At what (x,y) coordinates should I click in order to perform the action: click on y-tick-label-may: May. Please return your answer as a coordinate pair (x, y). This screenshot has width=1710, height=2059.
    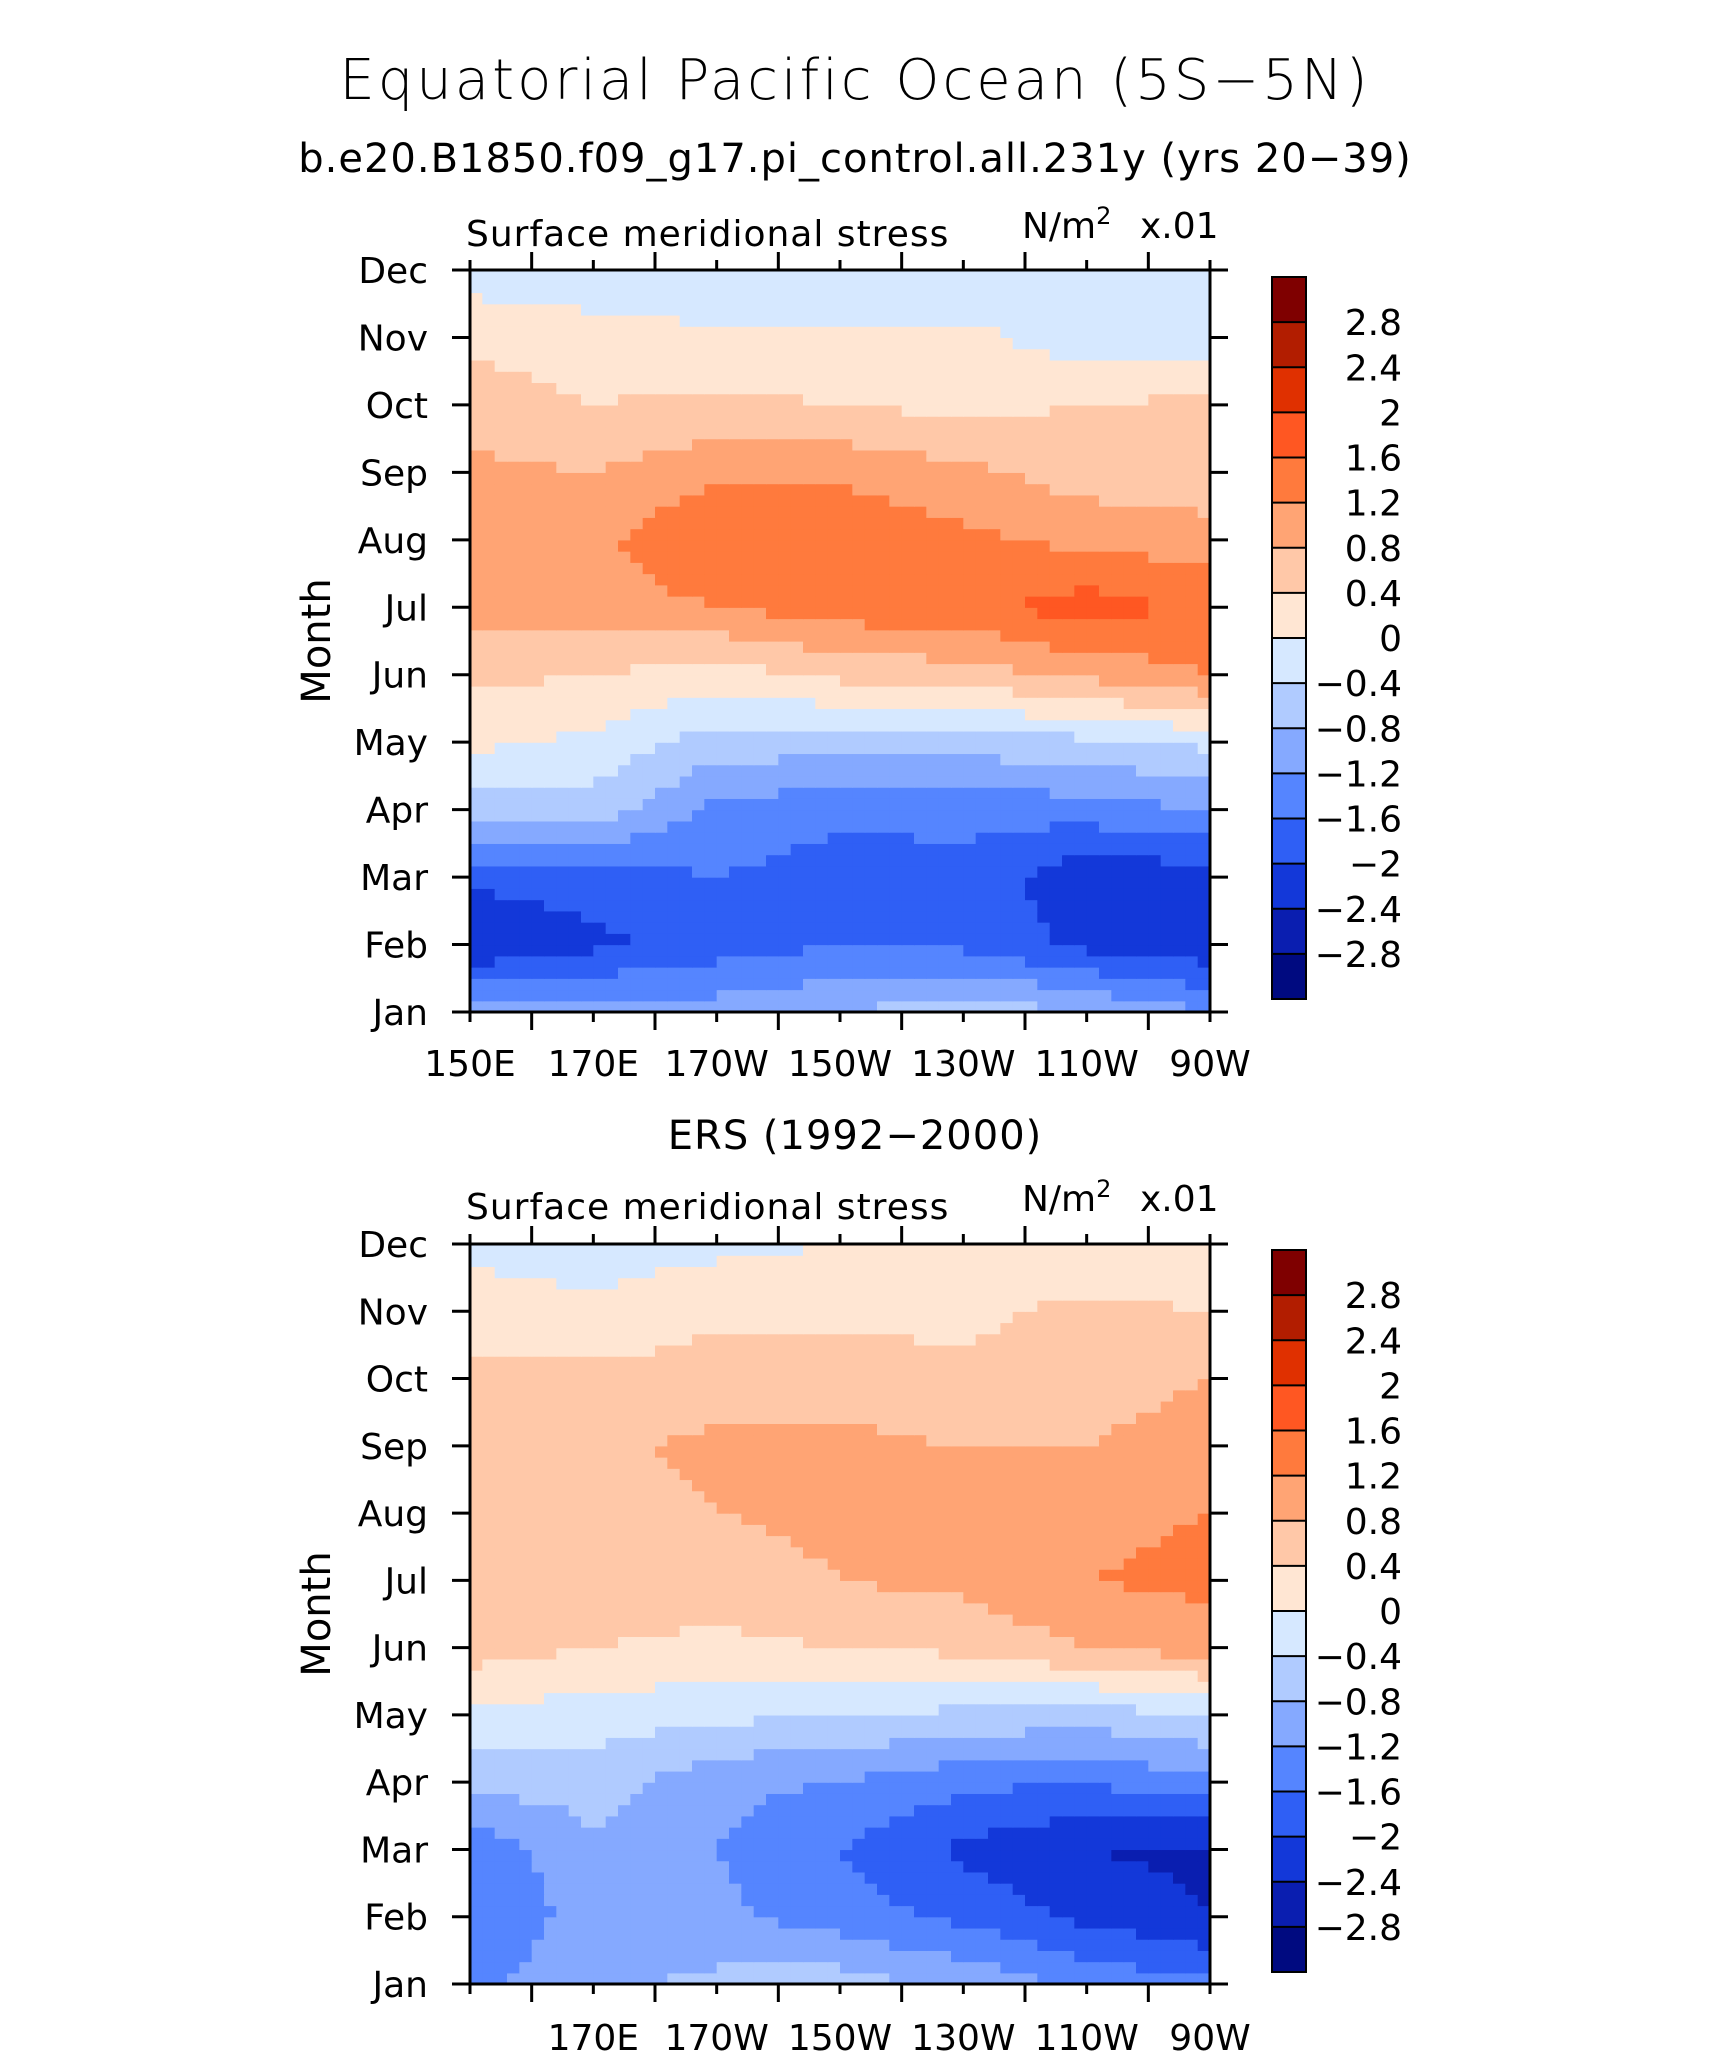
    Looking at the image, I should click on (391, 743).